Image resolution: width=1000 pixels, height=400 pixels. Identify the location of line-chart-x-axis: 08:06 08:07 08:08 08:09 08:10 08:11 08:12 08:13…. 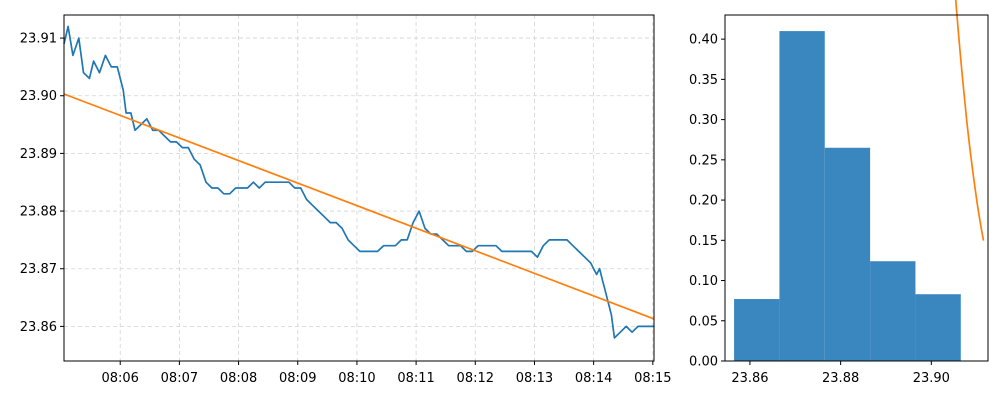
(386, 373).